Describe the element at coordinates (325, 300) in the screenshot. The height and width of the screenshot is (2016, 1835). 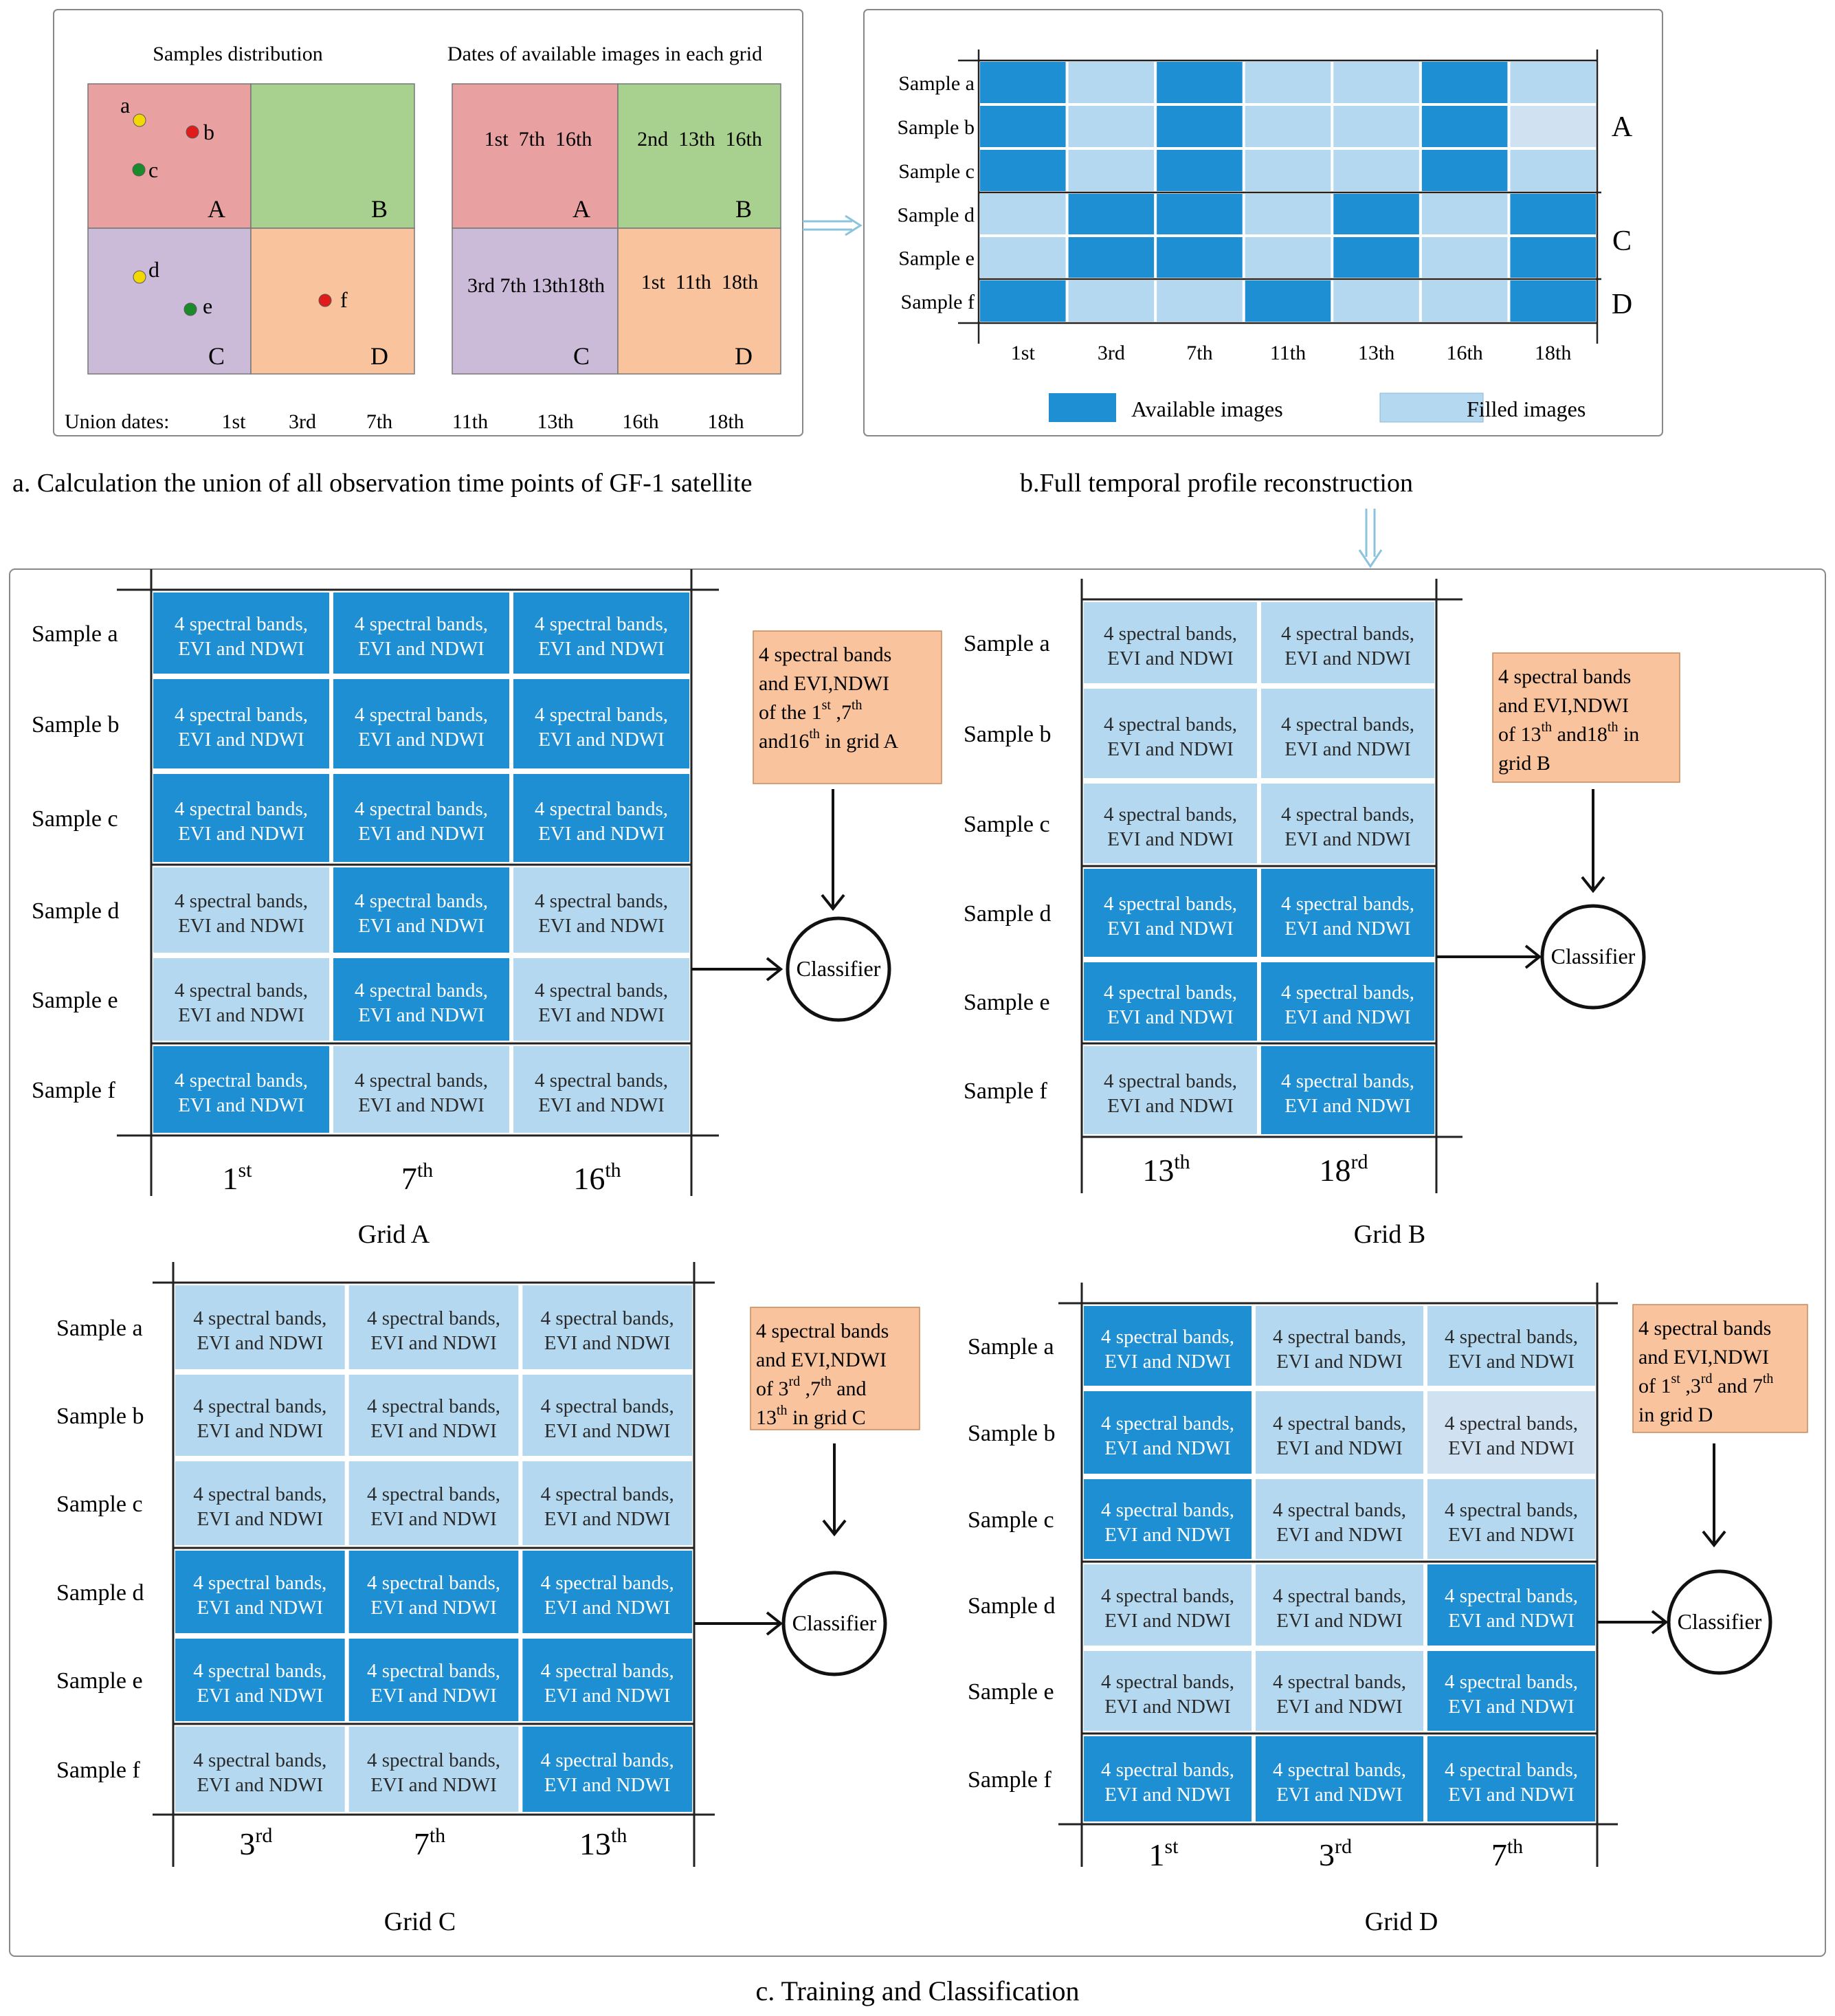
I see `sample-f-dot` at that location.